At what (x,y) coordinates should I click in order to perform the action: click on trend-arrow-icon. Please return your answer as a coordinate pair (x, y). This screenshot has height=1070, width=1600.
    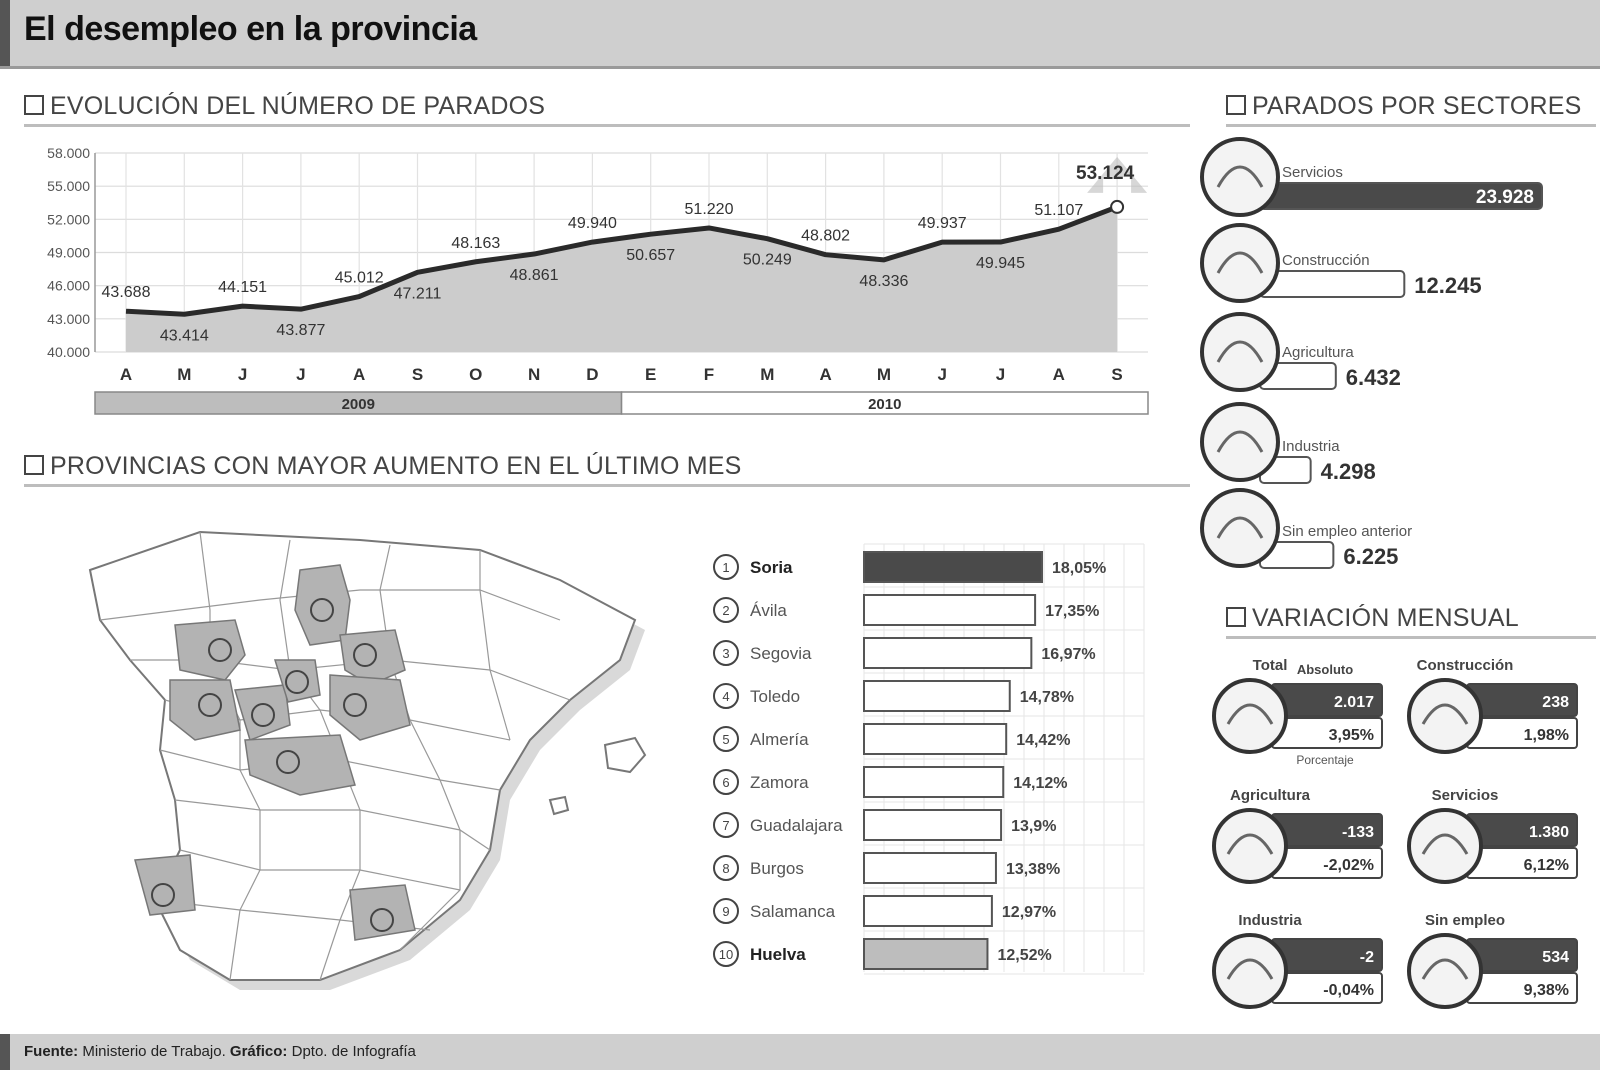
    Looking at the image, I should click on (1117, 174).